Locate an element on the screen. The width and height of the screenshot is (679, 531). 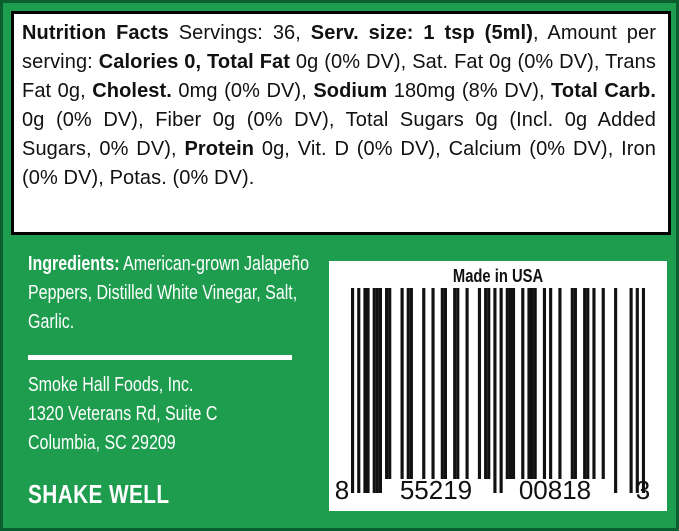
ingredients-label: Ingredients: is located at coordinates (74, 264).